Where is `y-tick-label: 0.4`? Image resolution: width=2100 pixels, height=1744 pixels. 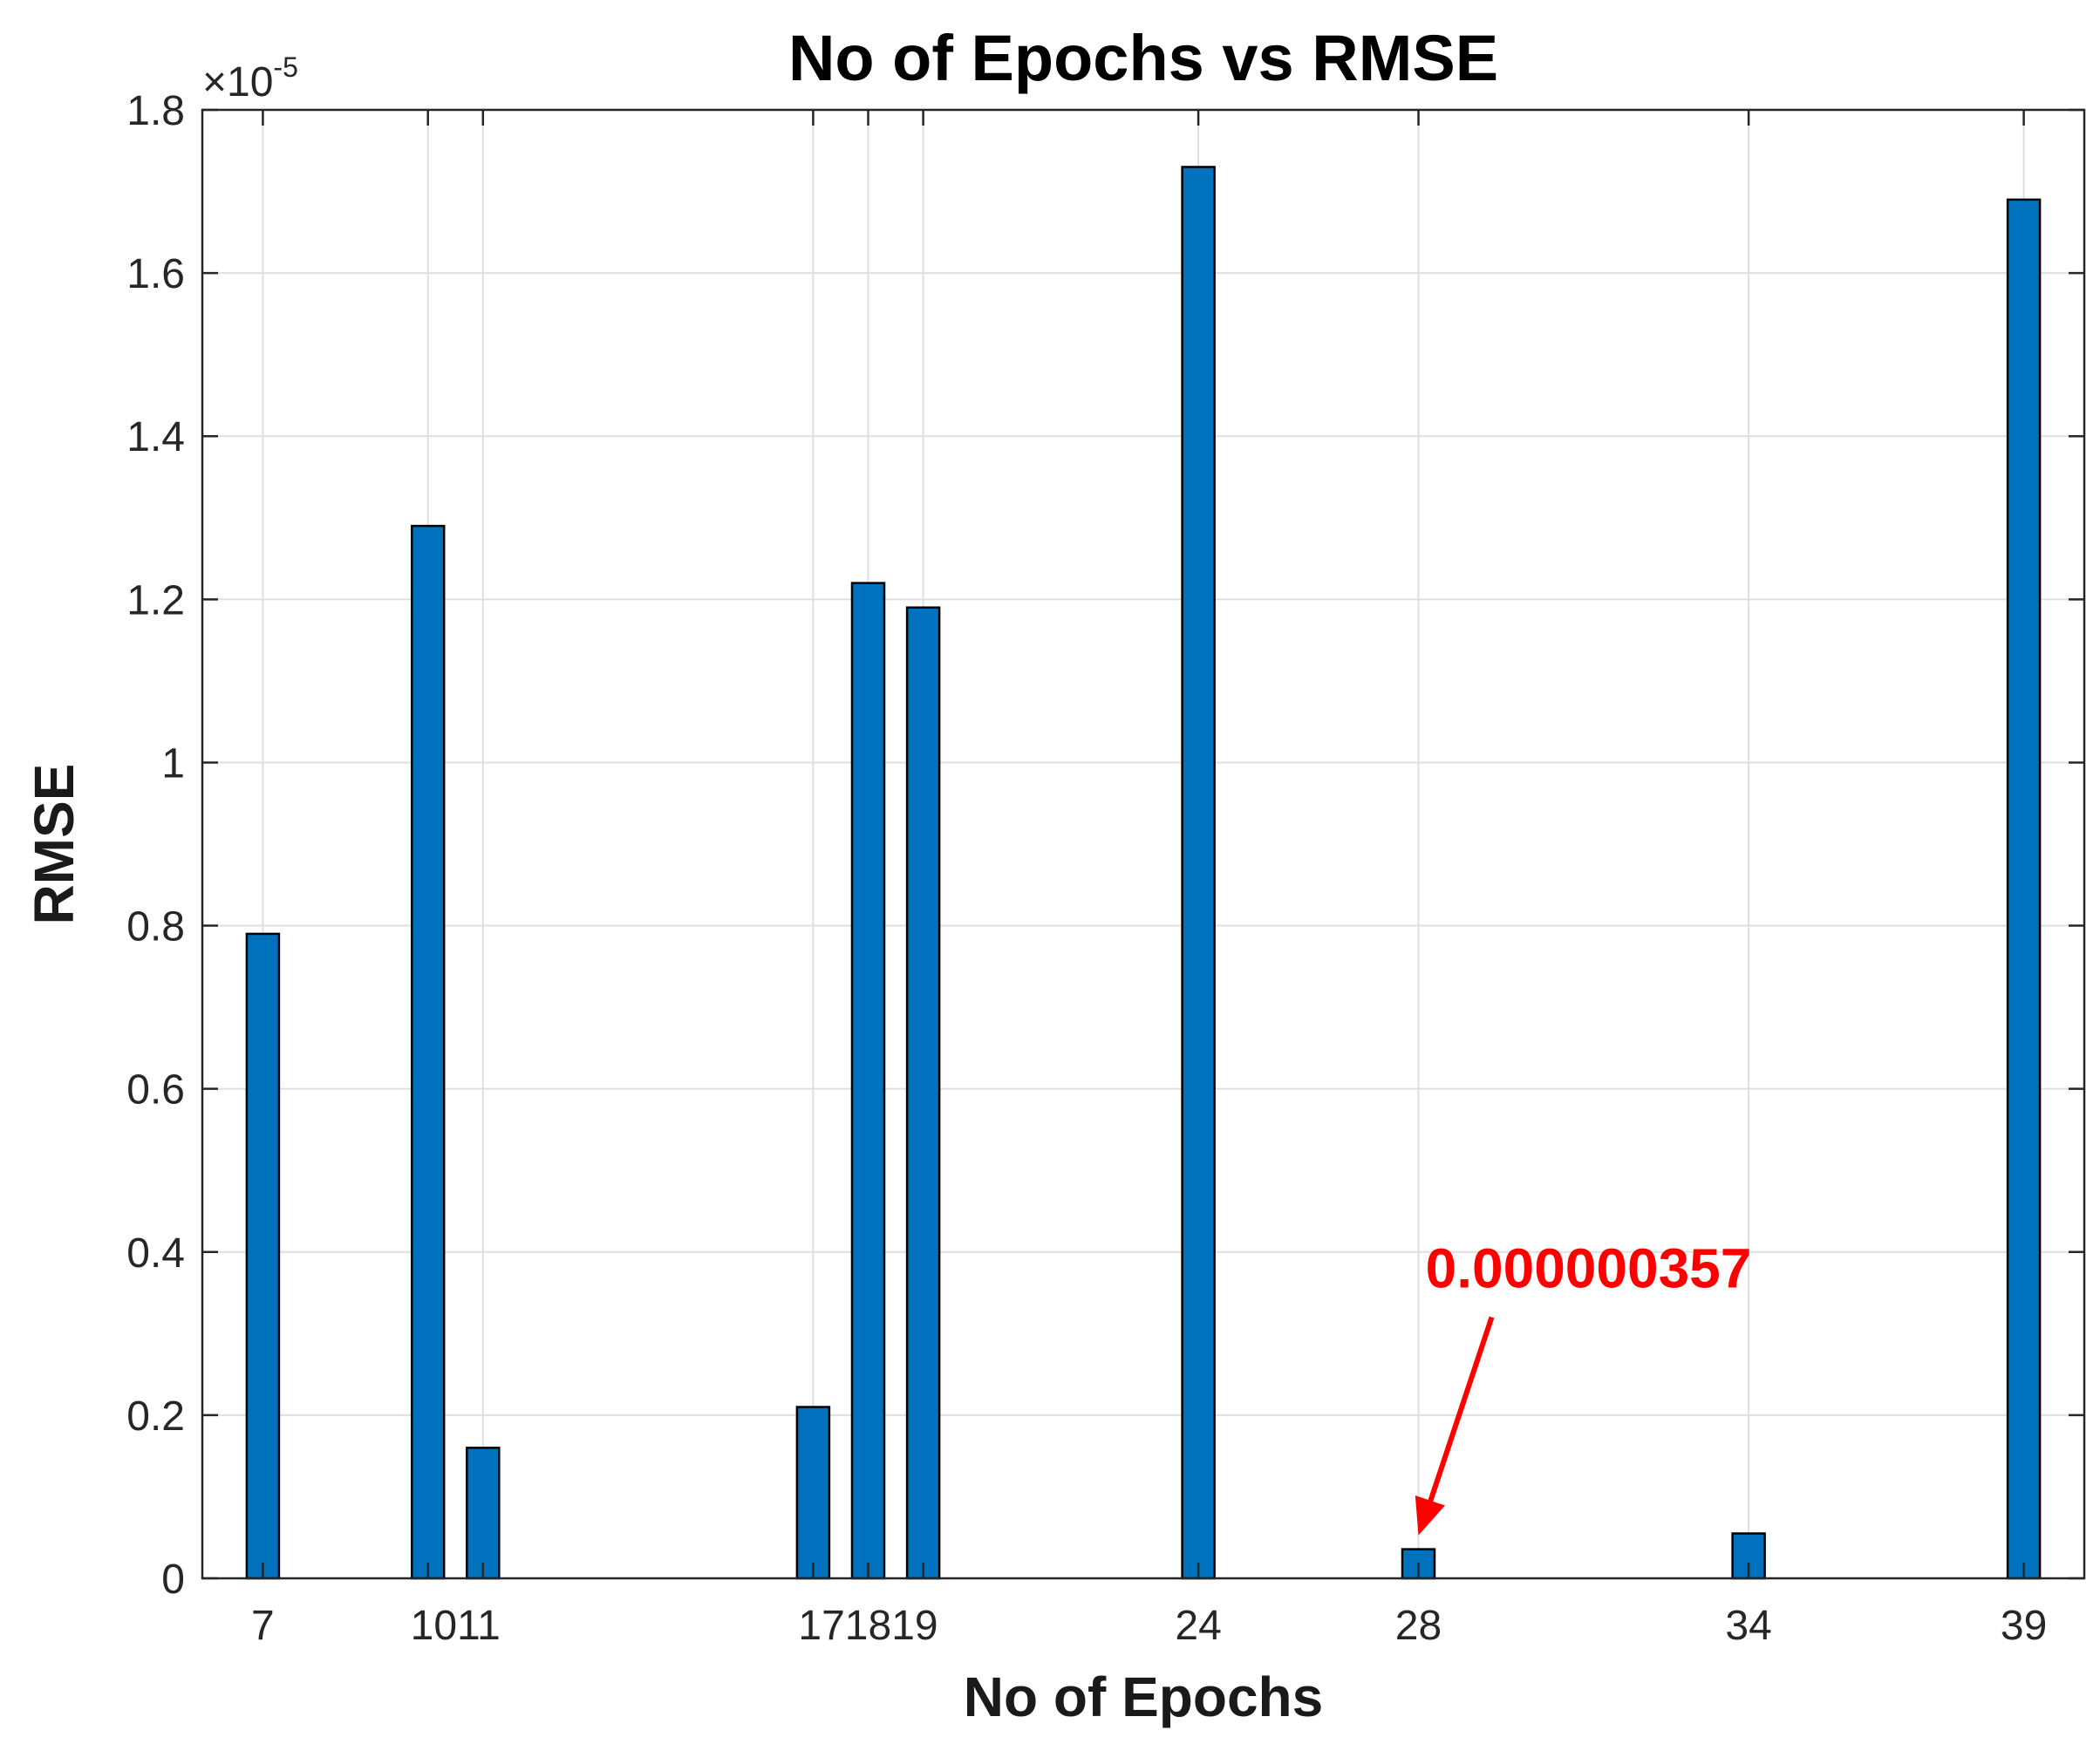 y-tick-label: 0.4 is located at coordinates (155, 1253).